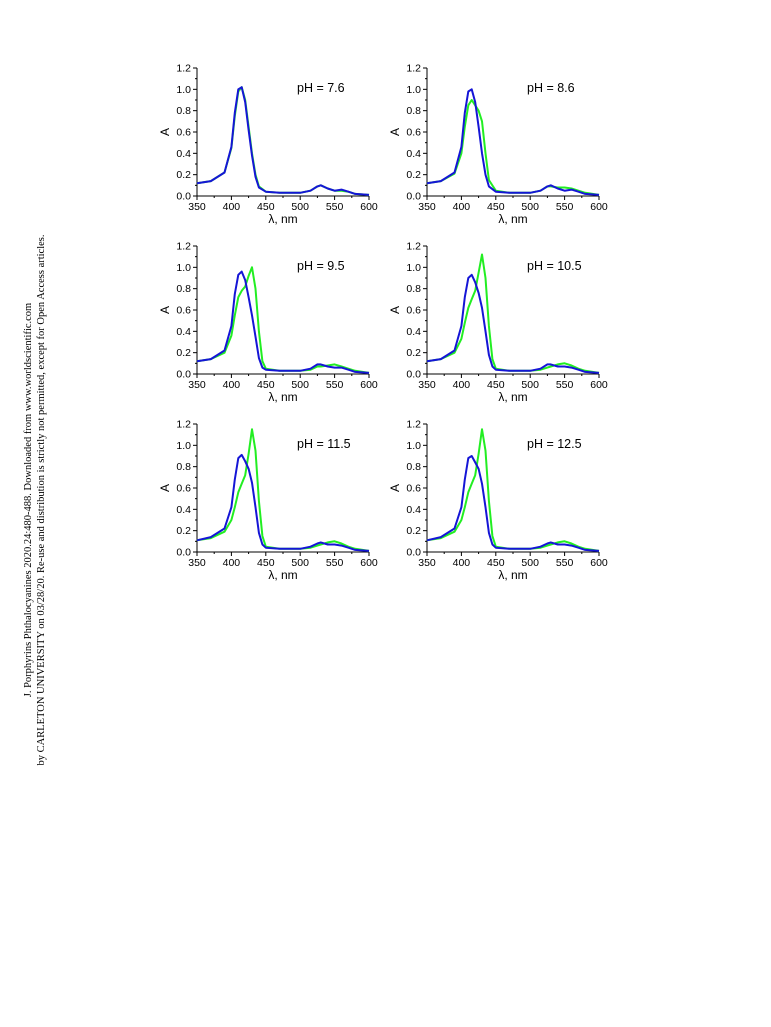  What do you see at coordinates (197, 563) in the screenshot?
I see `panel-5-x-tick-label-0: 350` at bounding box center [197, 563].